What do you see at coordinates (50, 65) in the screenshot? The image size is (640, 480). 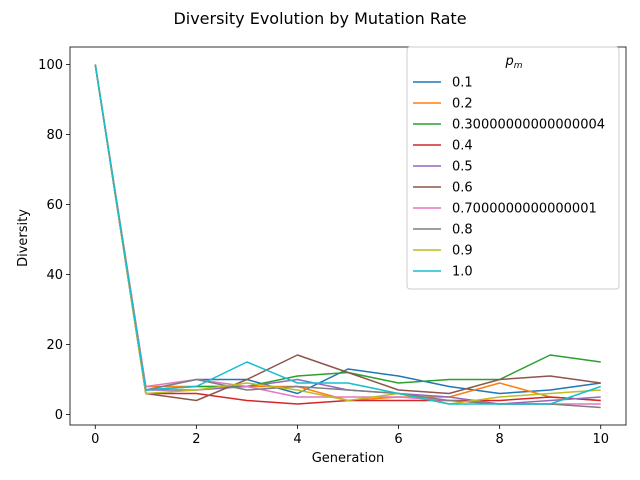 I see `y-tick-label: 100` at bounding box center [50, 65].